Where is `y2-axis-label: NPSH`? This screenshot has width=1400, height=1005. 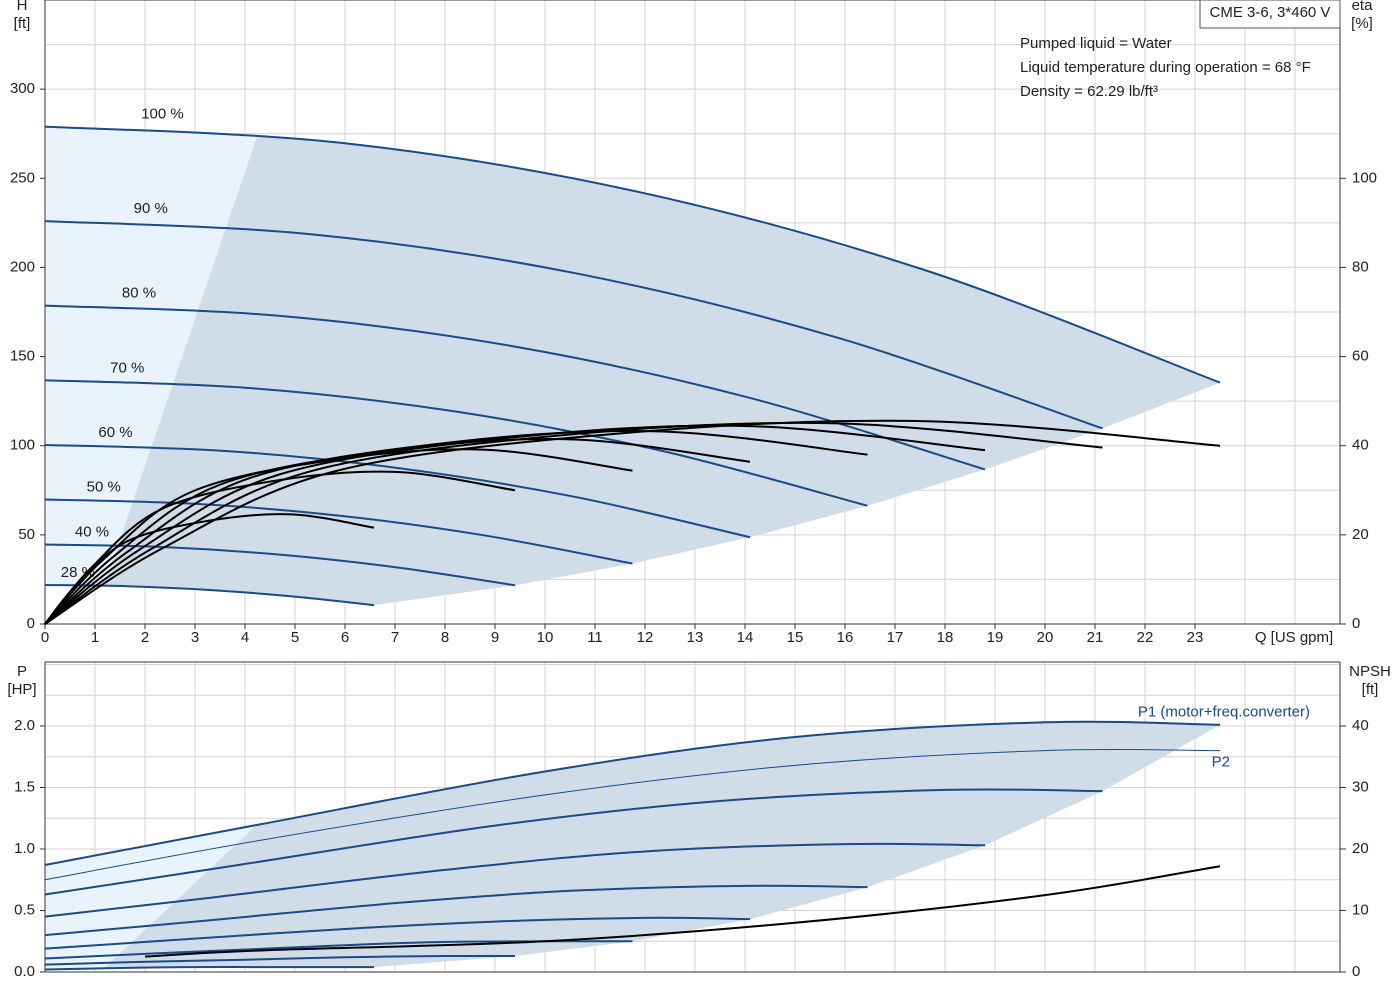
y2-axis-label: NPSH is located at coordinates (1370, 671).